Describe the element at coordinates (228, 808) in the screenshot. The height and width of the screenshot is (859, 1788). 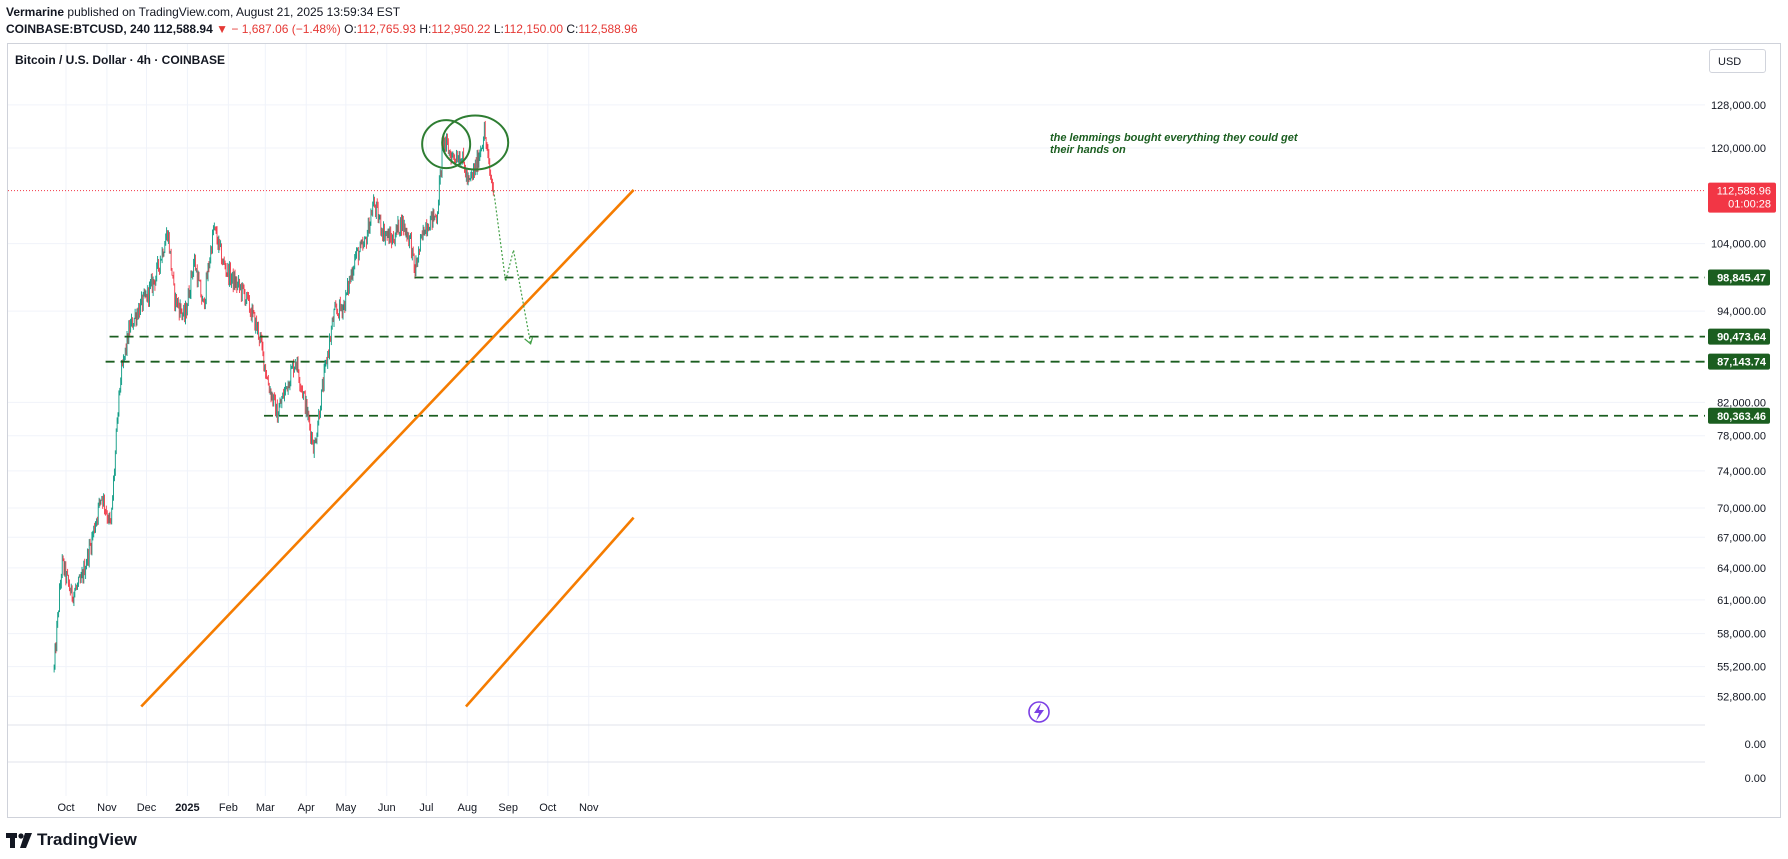
I see `time-tick-label: Feb` at that location.